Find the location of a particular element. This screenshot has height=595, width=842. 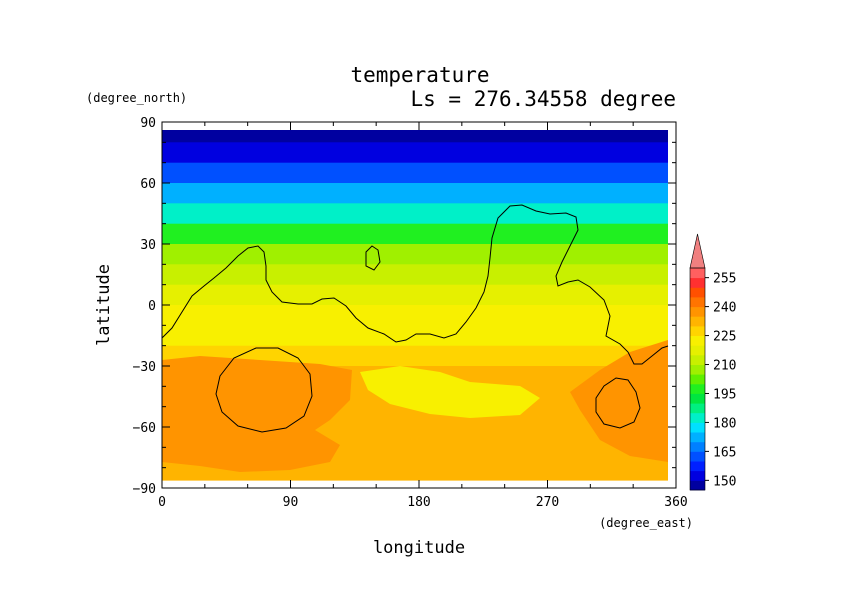

x-tick-label: 180 is located at coordinates (418, 502).